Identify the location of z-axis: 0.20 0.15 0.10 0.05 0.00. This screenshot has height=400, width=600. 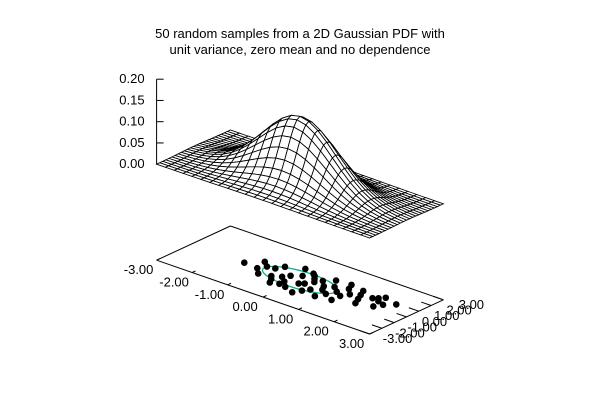
(141, 121).